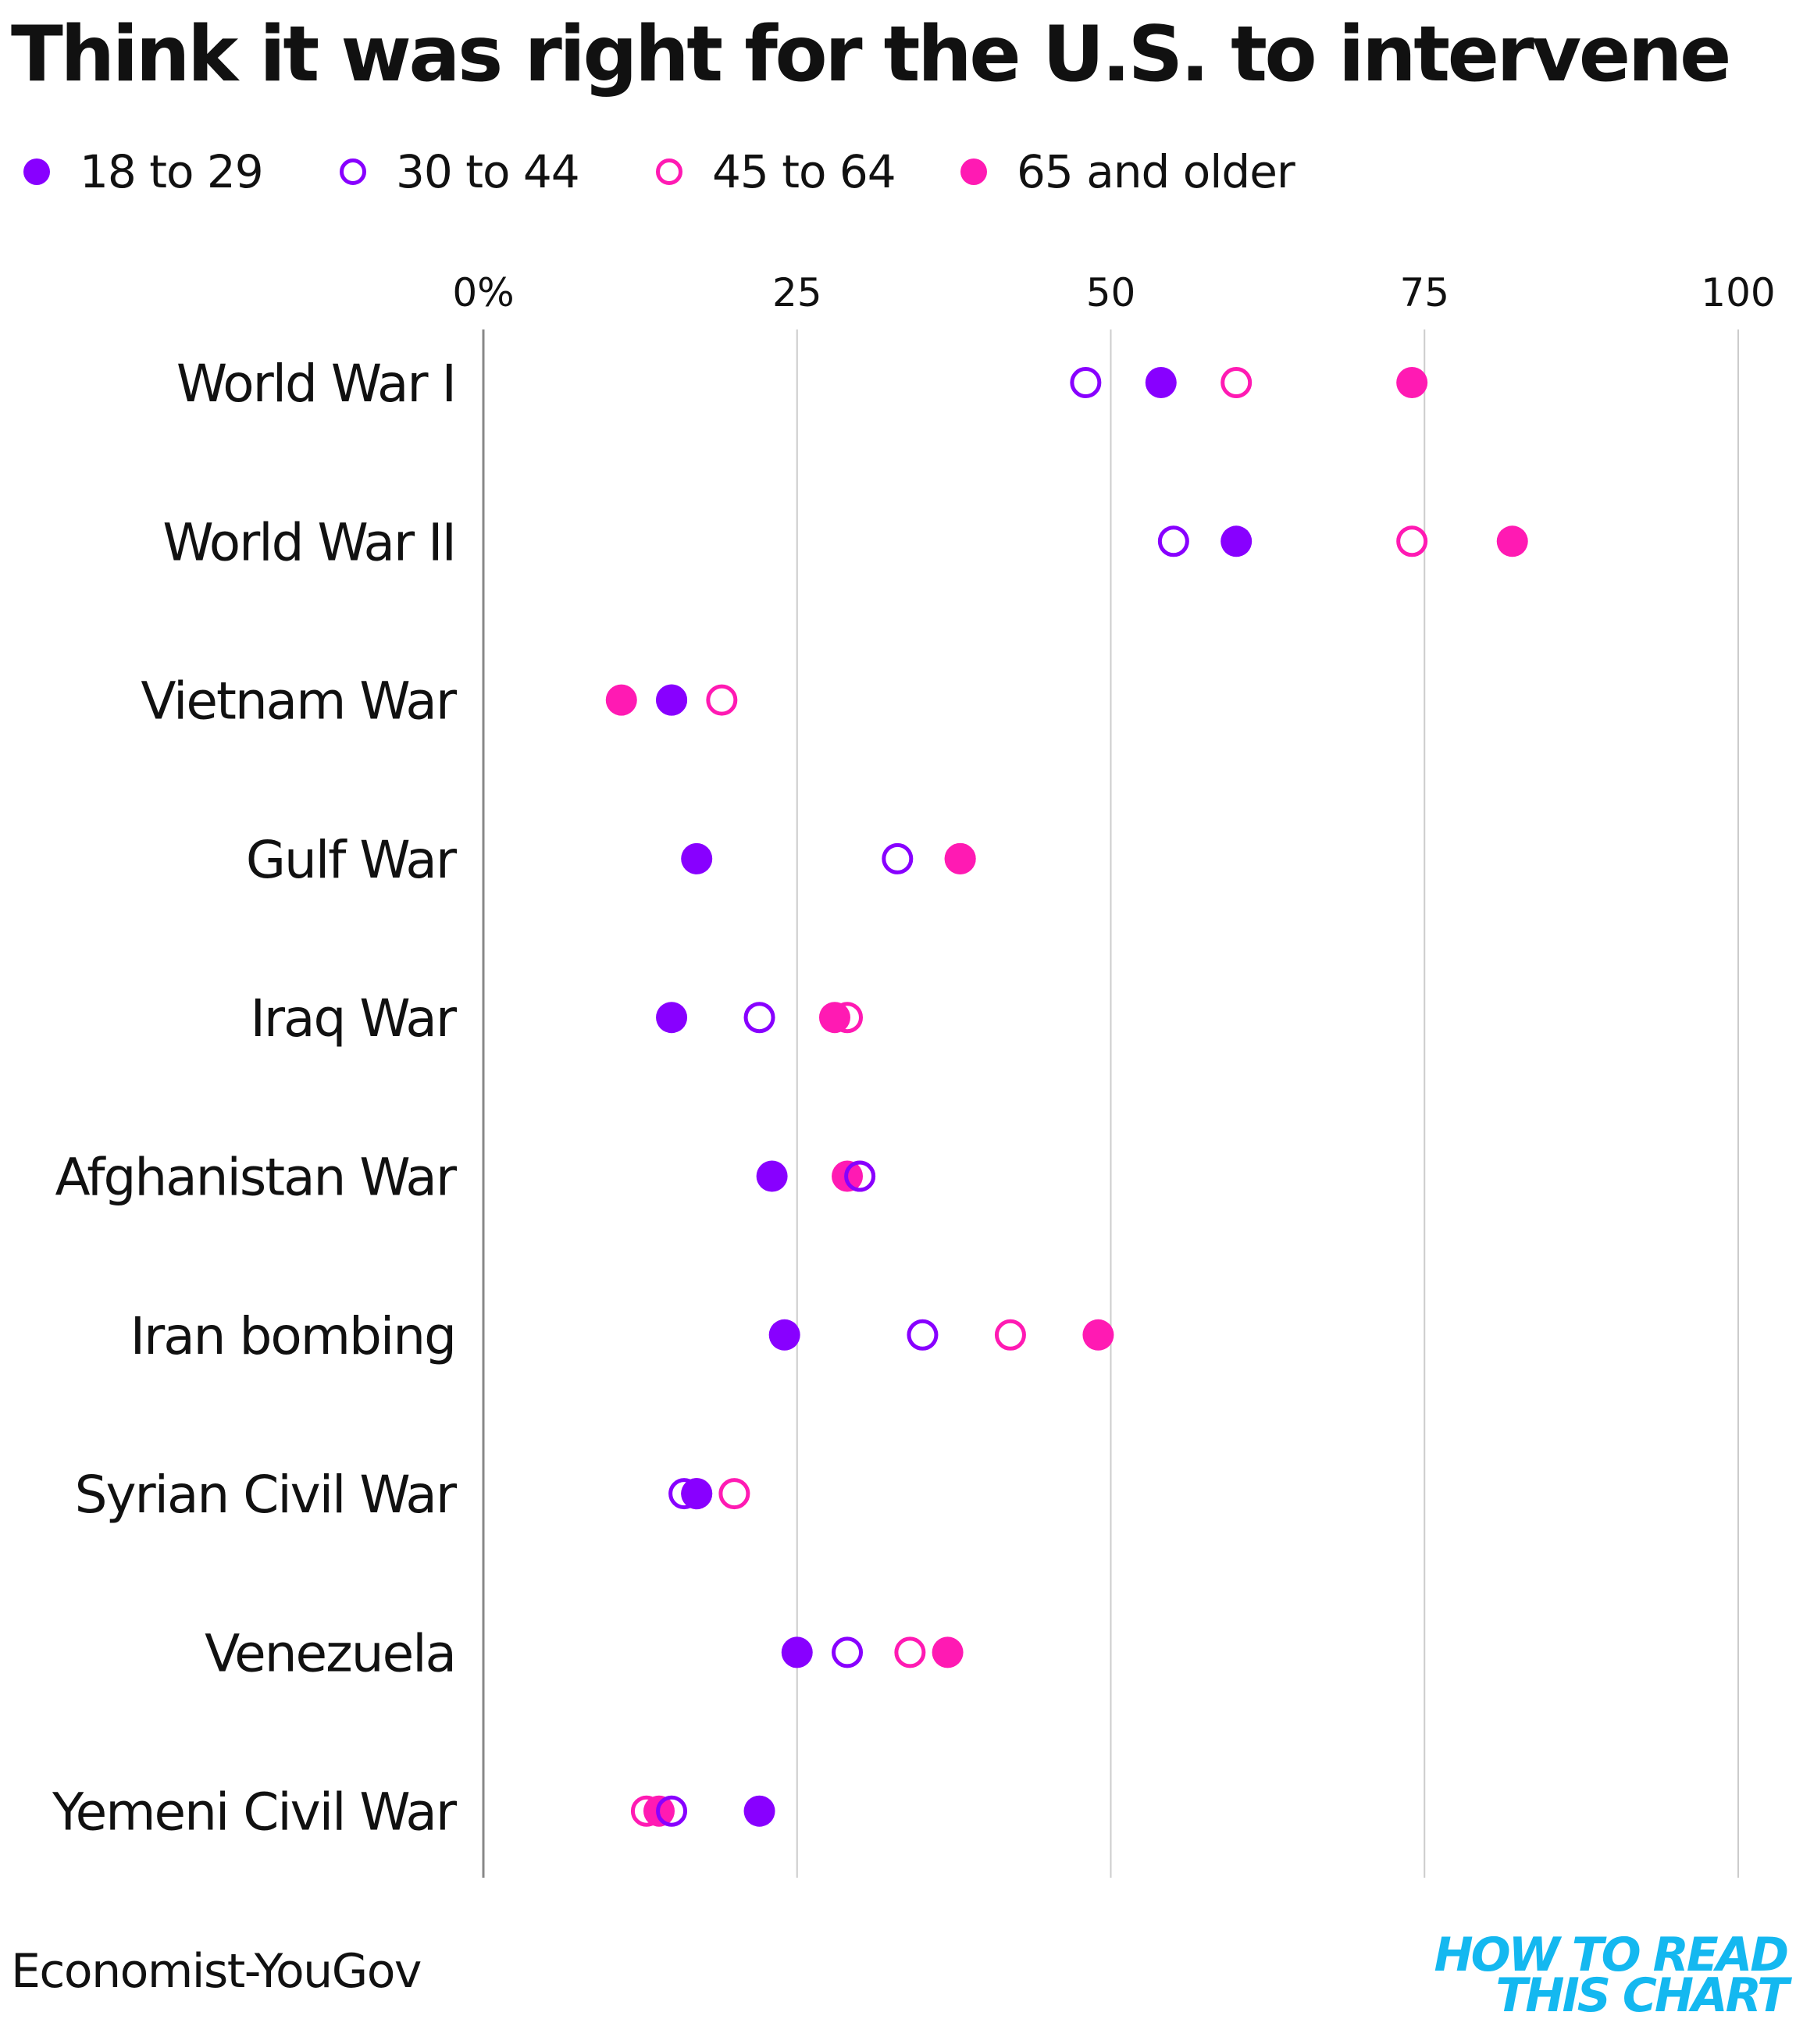 Image resolution: width=1796 pixels, height=2044 pixels. I want to click on dot-18-to-29-afghanistan-war, so click(772, 1176).